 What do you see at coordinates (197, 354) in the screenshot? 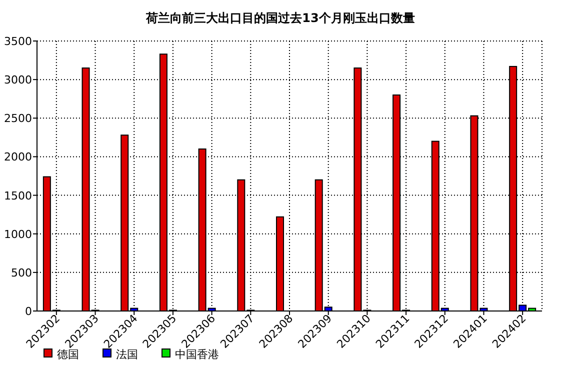
I see `legend-label: 中国香港` at bounding box center [197, 354].